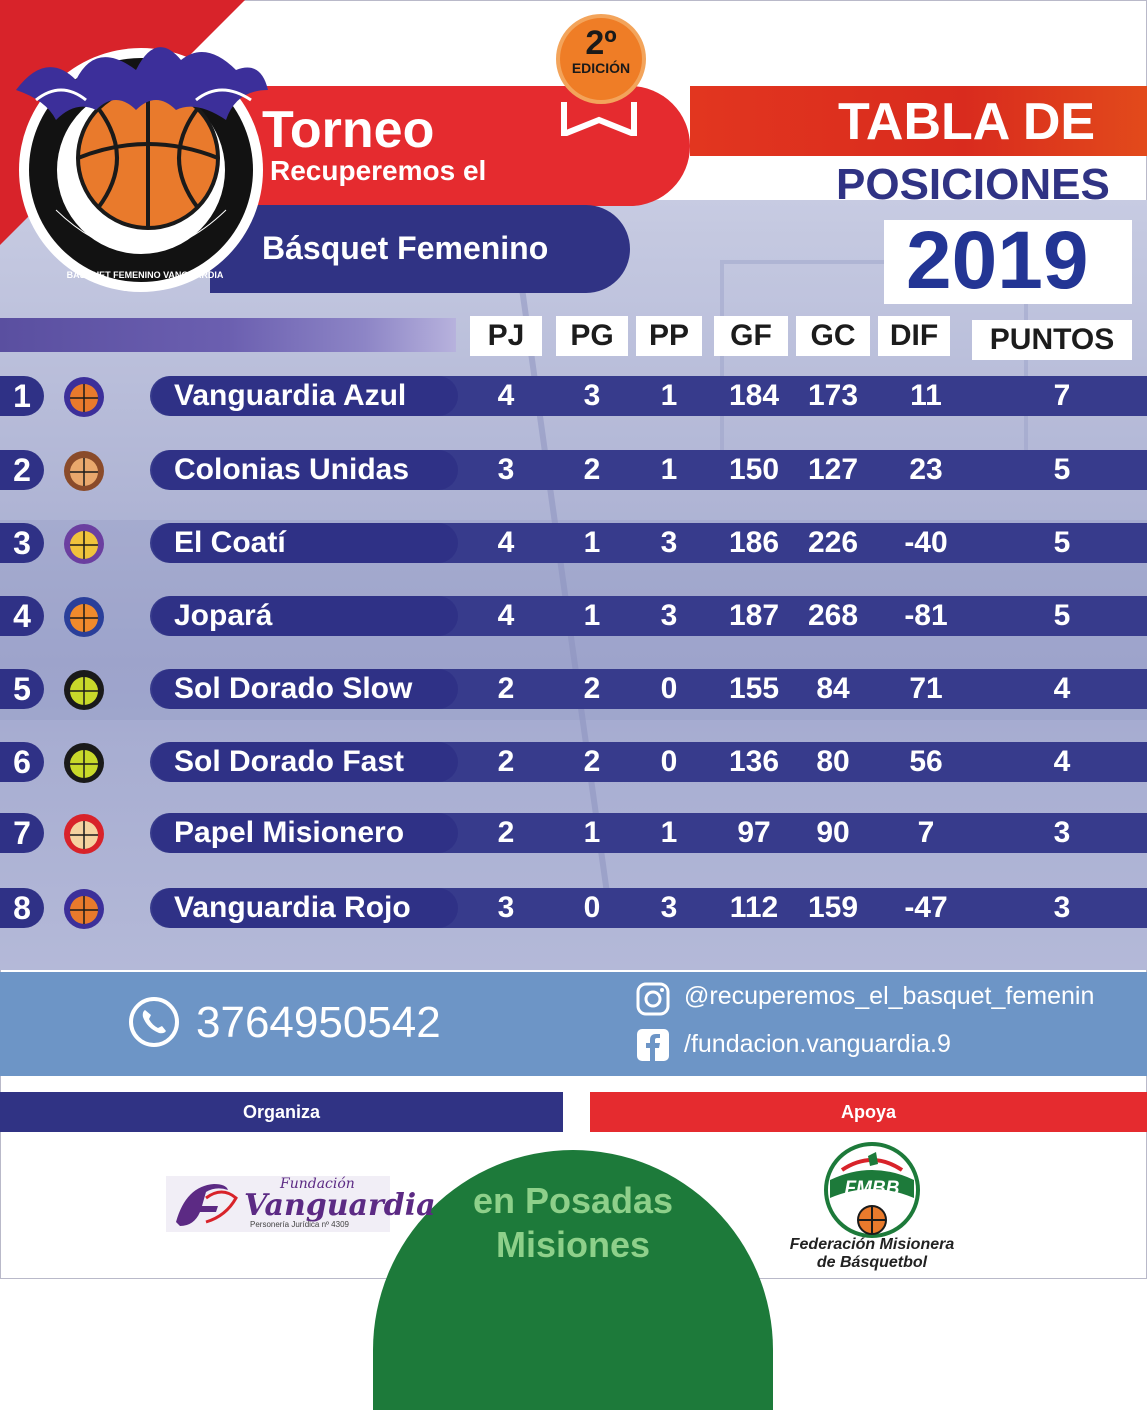 The image size is (1147, 1410). What do you see at coordinates (833, 907) in the screenshot?
I see `row-cell-gc: 159` at bounding box center [833, 907].